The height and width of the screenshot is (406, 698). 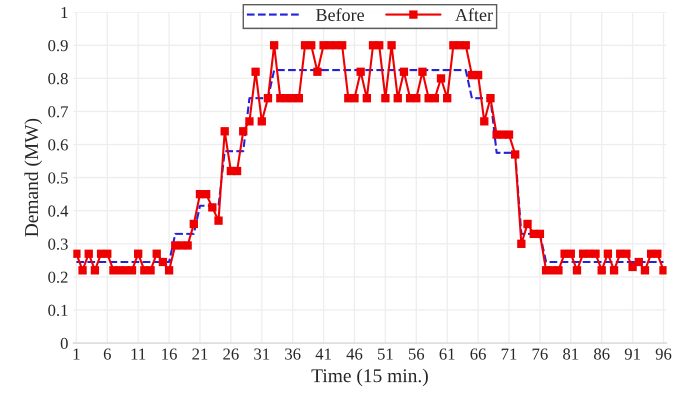 What do you see at coordinates (370, 377) in the screenshot?
I see `x-axis-title: Time (15 min.)` at bounding box center [370, 377].